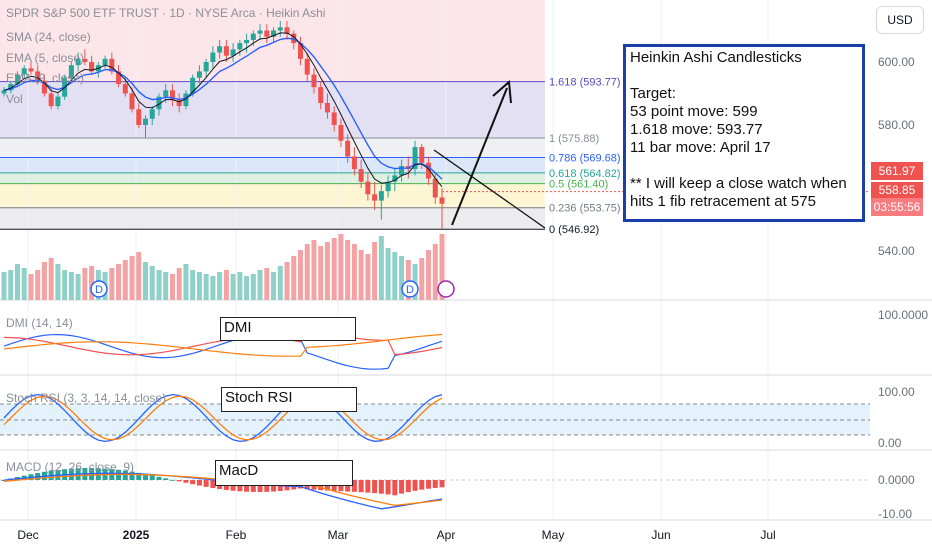  What do you see at coordinates (479, 156) in the screenshot?
I see `target-arrow-shaft` at bounding box center [479, 156].